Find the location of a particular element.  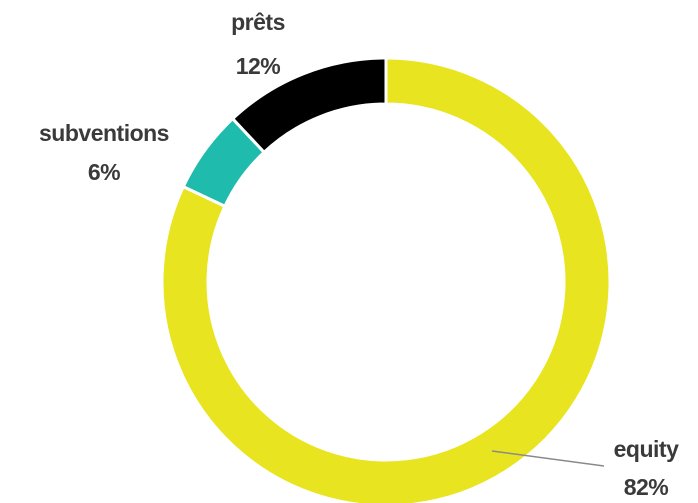

equity-label: equity is located at coordinates (646, 449).